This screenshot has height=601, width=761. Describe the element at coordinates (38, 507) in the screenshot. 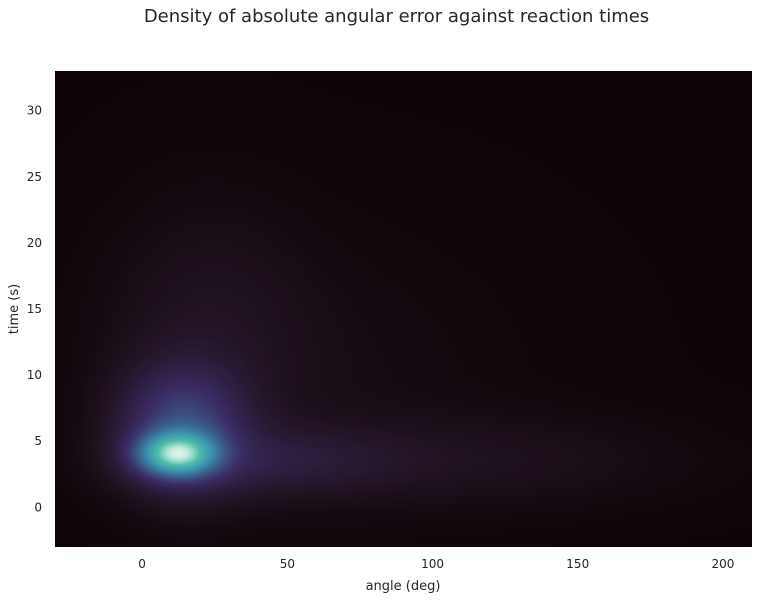

I see `y-tick-label: 0` at that location.